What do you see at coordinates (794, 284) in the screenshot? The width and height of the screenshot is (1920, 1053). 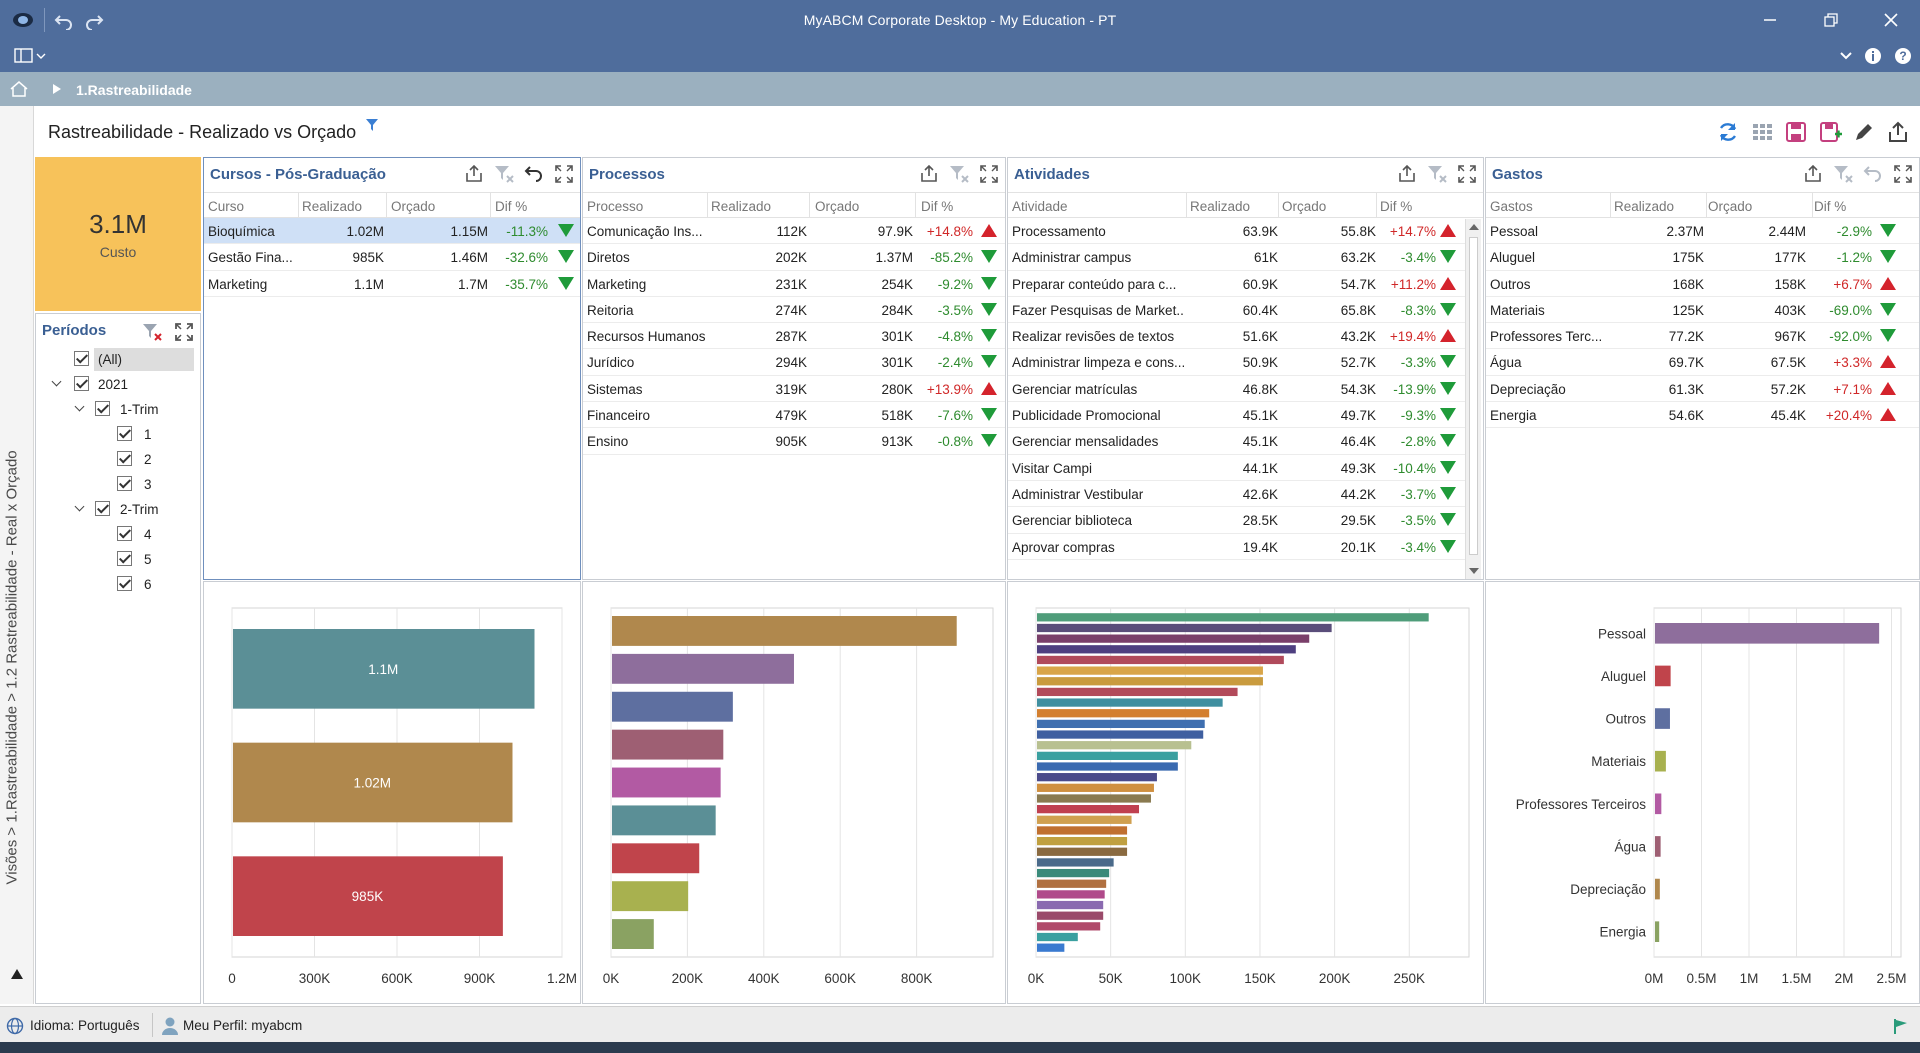 I see `table-row: Marketing 231K 254K -9.2%` at bounding box center [794, 284].